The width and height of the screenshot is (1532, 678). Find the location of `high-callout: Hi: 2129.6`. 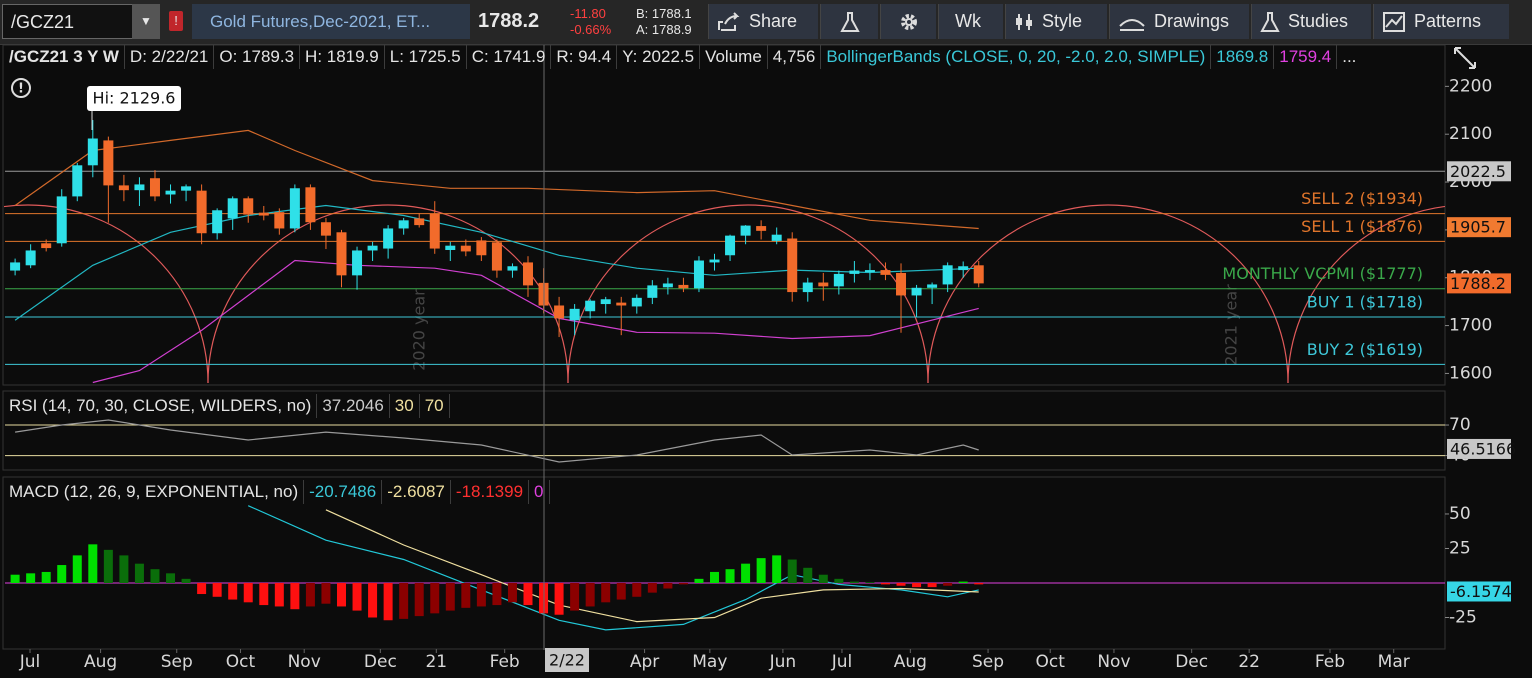

high-callout: Hi: 2129.6 is located at coordinates (134, 98).